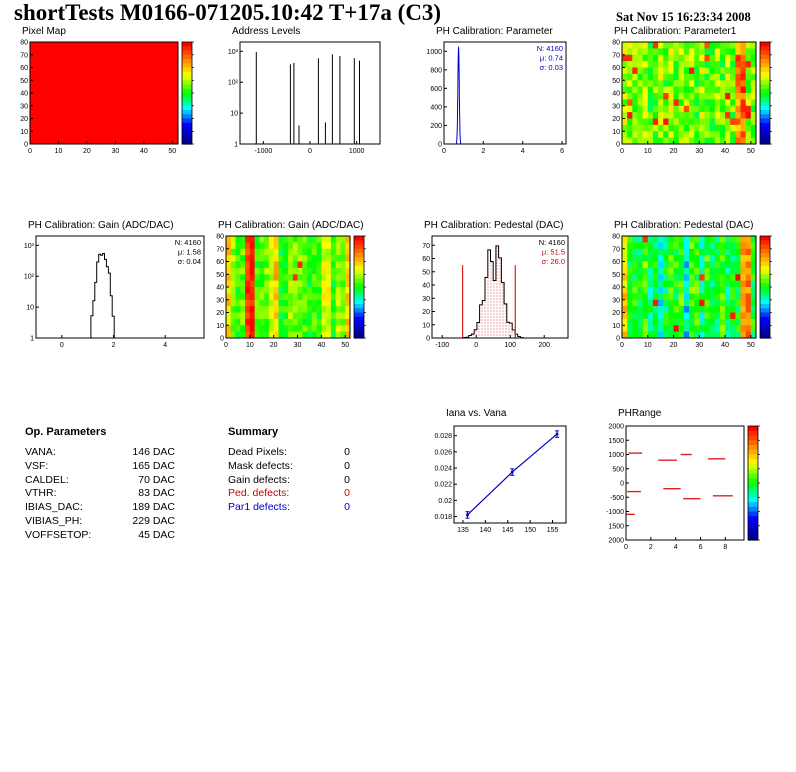 The height and width of the screenshot is (772, 796). Describe the element at coordinates (289, 494) in the screenshot. I see `summary-row: Ped. defects: 0` at that location.